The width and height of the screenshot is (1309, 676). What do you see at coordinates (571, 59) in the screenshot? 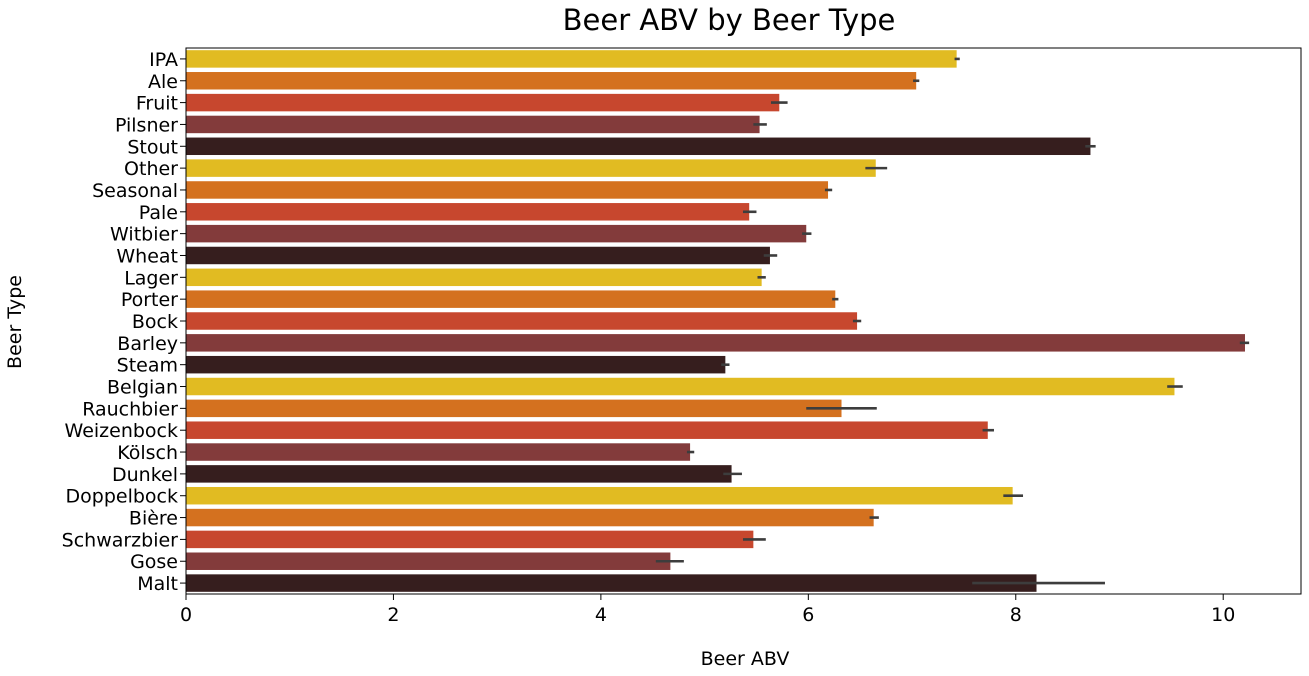
I see `bar-ipa` at bounding box center [571, 59].